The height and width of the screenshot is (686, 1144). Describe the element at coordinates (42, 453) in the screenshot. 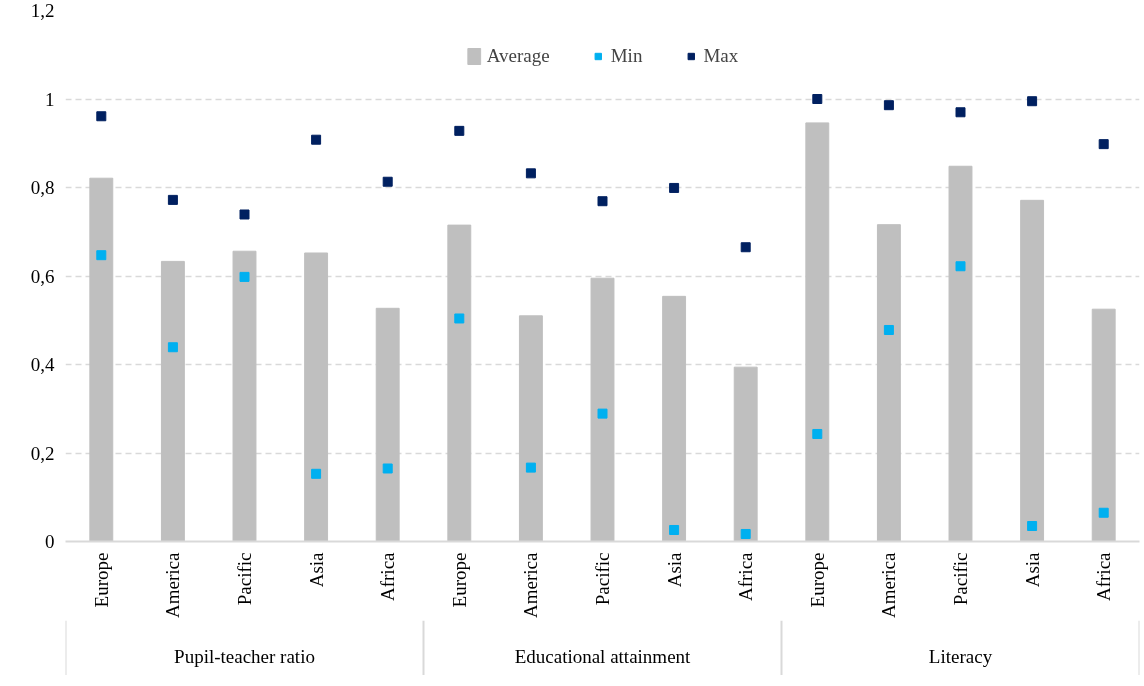

I see `y-tick-label: 0,2` at that location.